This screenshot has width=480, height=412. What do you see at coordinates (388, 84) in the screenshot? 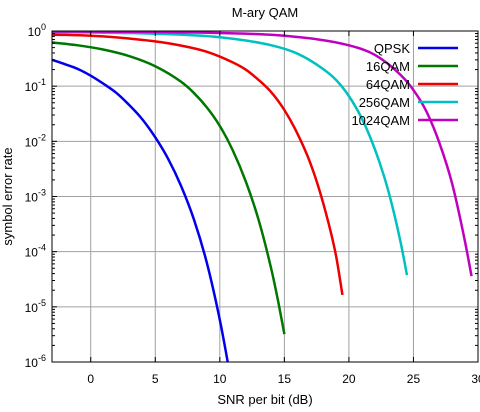
I see `legend-label-64qam: 64QAM` at bounding box center [388, 84].